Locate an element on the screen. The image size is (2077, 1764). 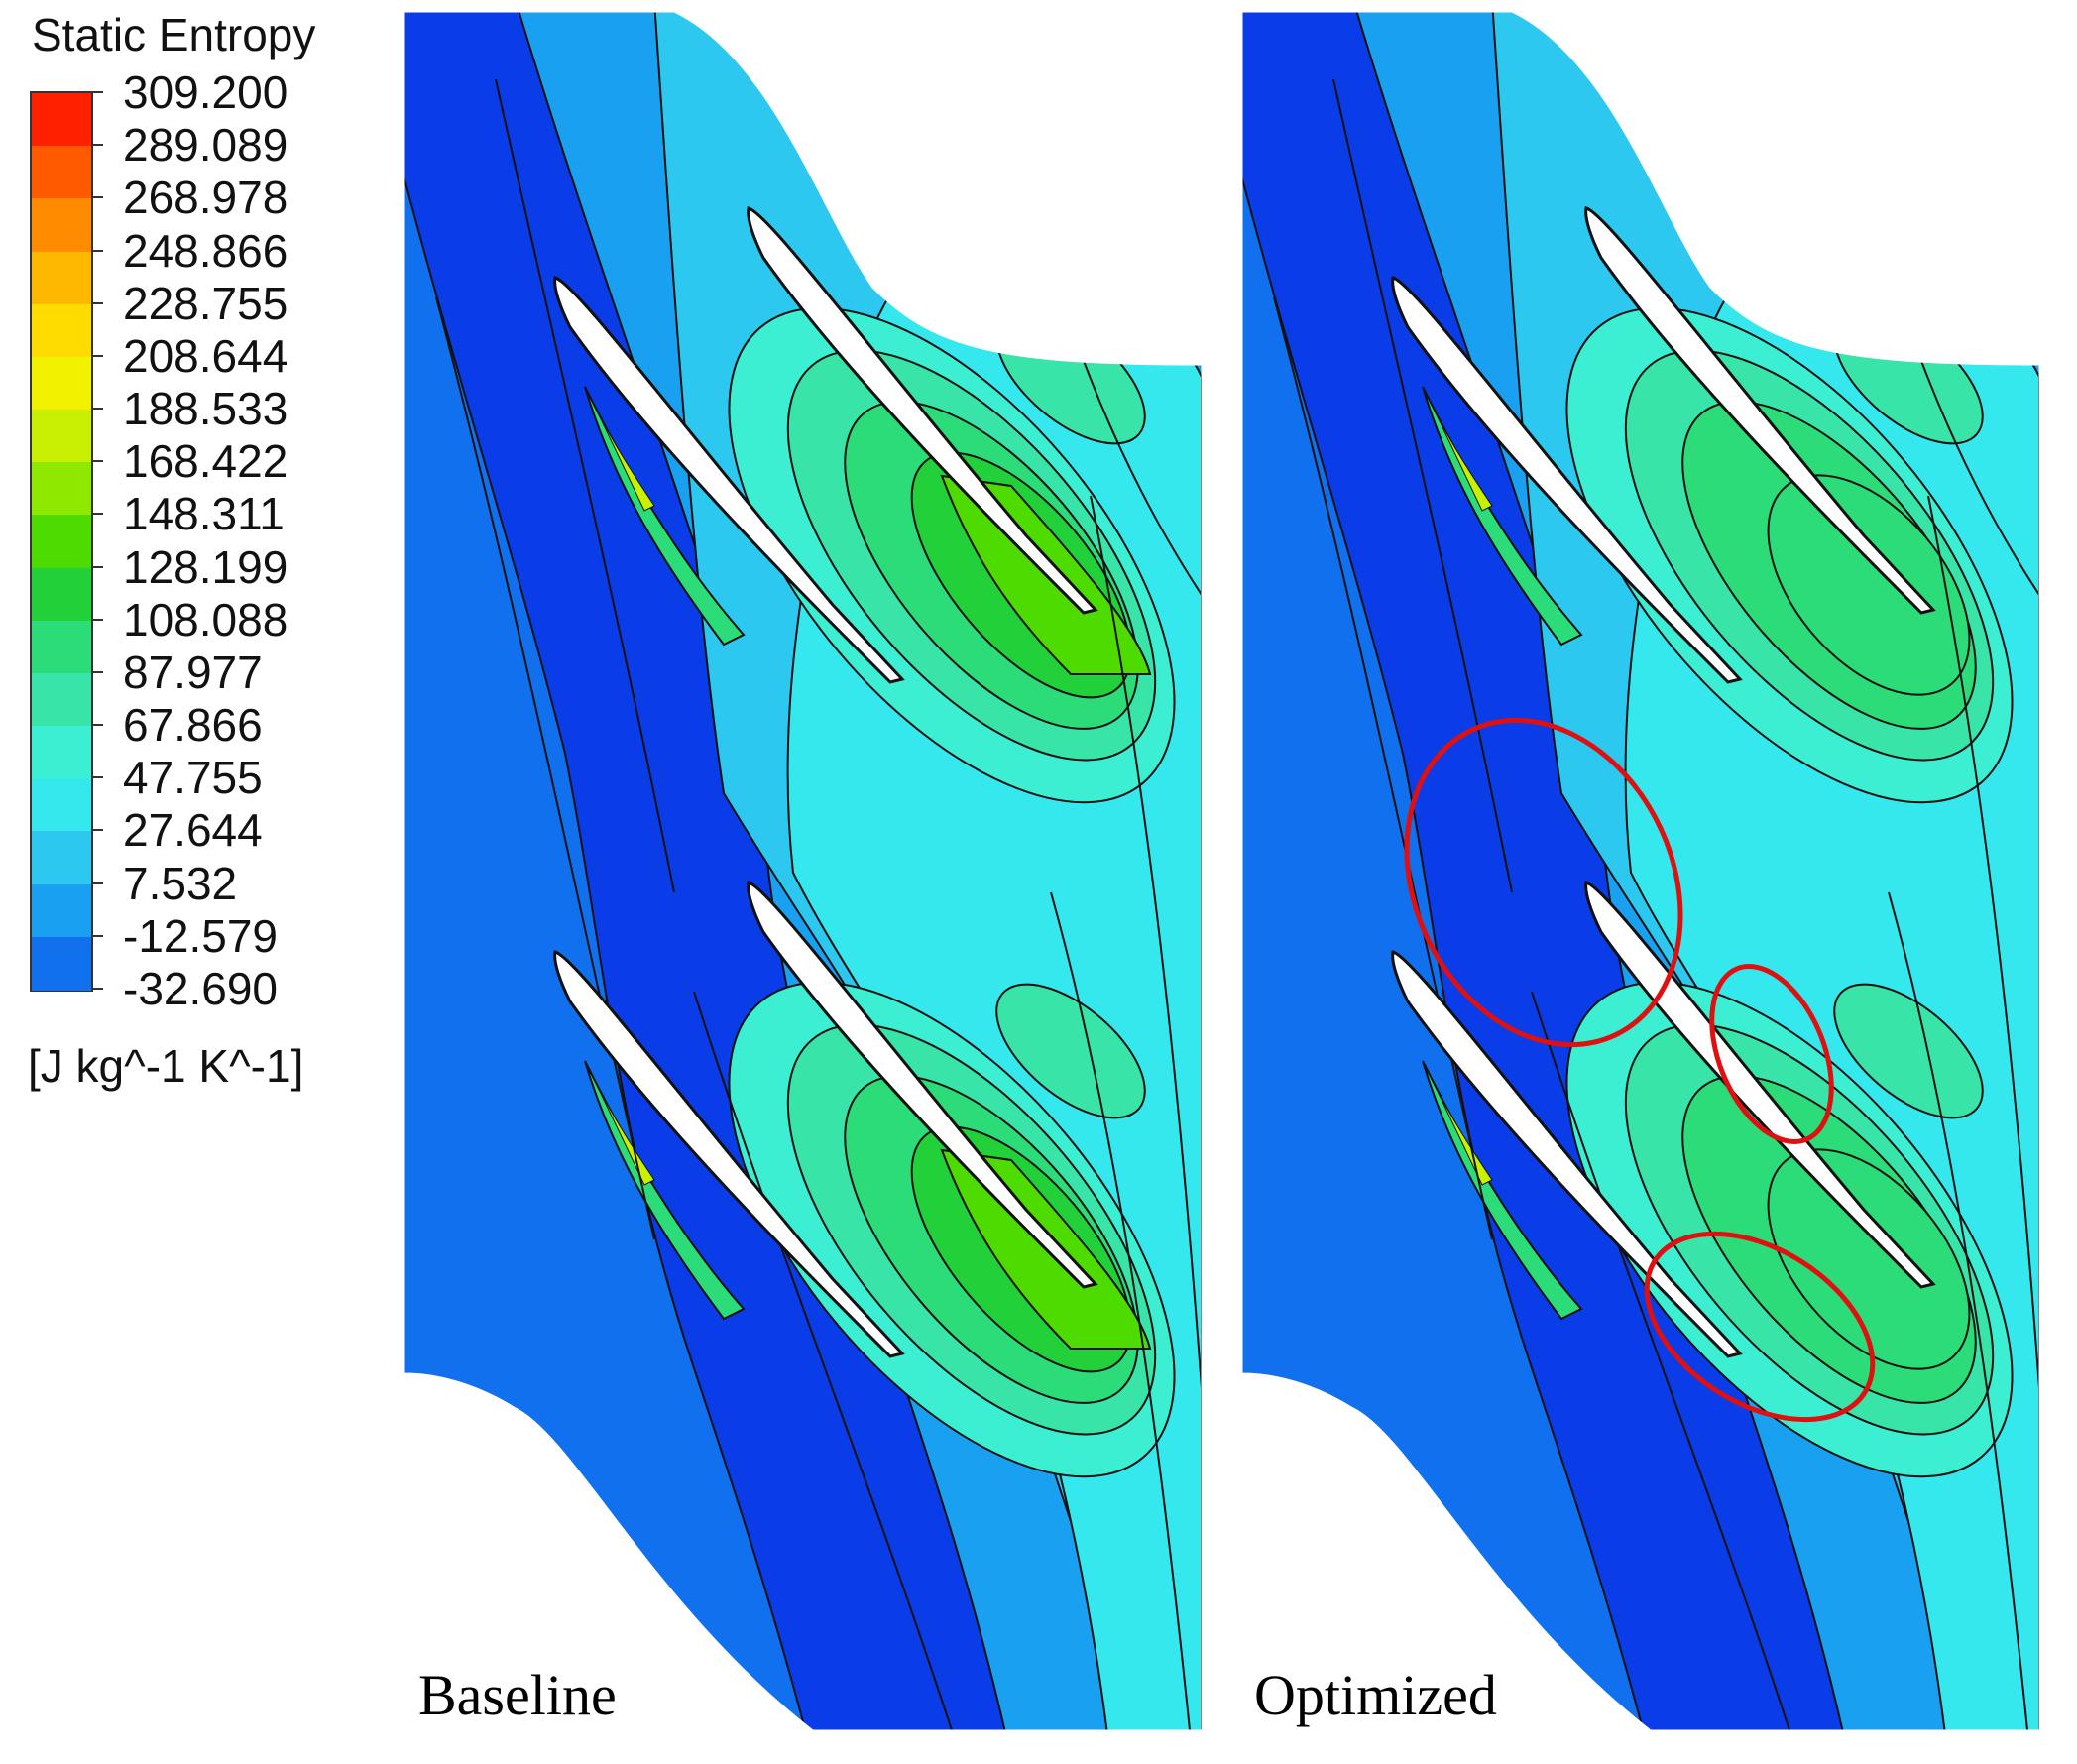
colorbar is located at coordinates (61, 541).